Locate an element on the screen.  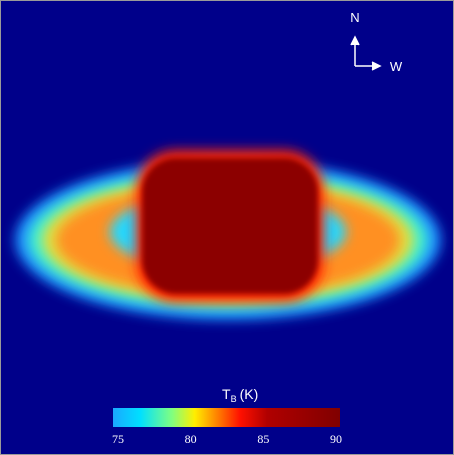
colorbar-ticks: 75 80 85 90 is located at coordinates (227, 439).